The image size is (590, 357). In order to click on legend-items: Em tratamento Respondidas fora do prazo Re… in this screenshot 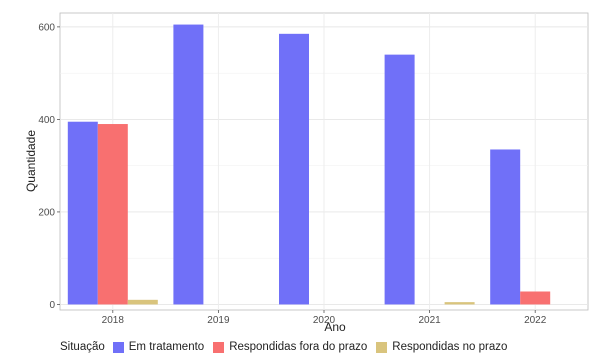, I will do `click(314, 347)`.